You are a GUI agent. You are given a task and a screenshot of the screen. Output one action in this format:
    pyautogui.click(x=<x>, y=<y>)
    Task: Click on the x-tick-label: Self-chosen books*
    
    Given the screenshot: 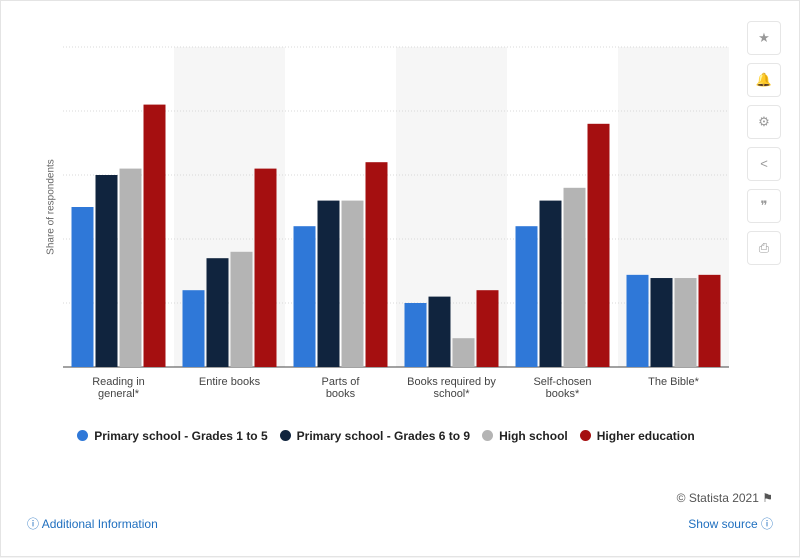 What is the action you would take?
    pyautogui.click(x=562, y=388)
    